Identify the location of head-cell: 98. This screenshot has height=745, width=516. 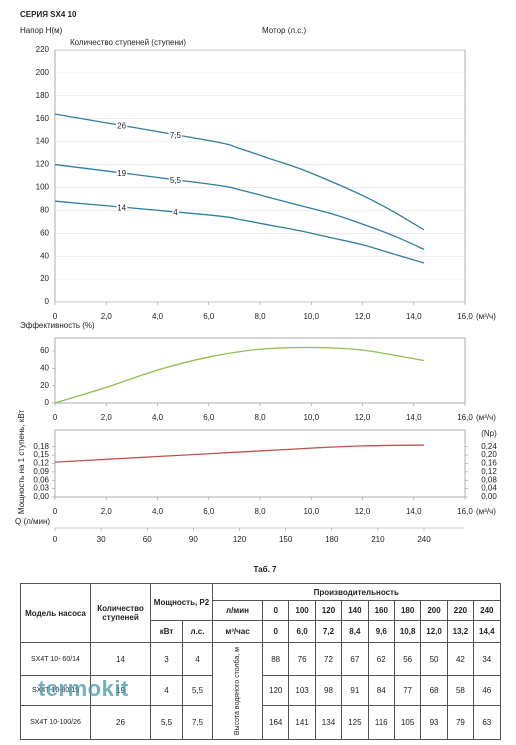
(328, 690).